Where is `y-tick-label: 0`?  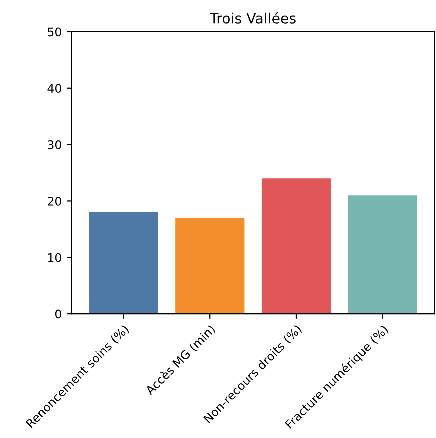 y-tick-label: 0 is located at coordinates (58, 314).